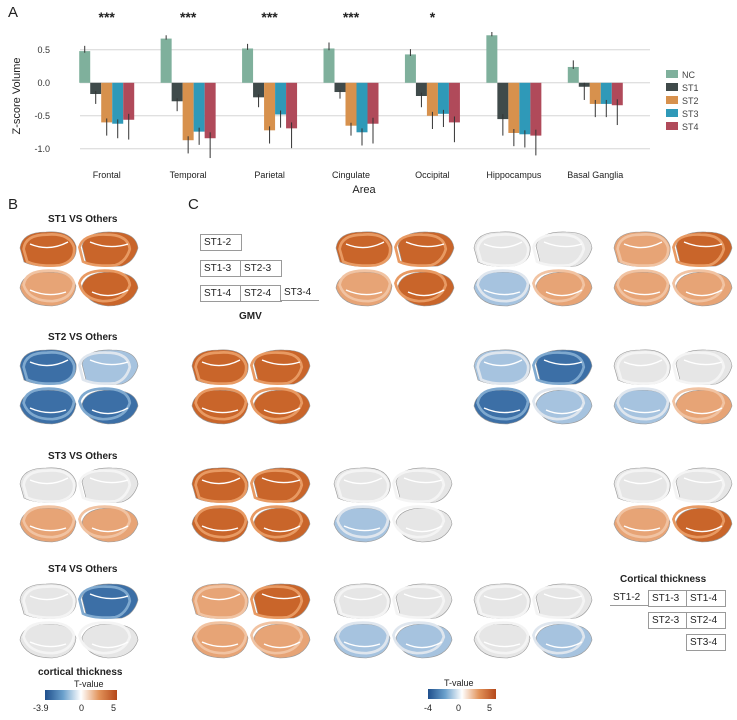  Describe the element at coordinates (261, 293) in the screenshot. I see `gmv-cell-st2-4: ST2-4` at that location.